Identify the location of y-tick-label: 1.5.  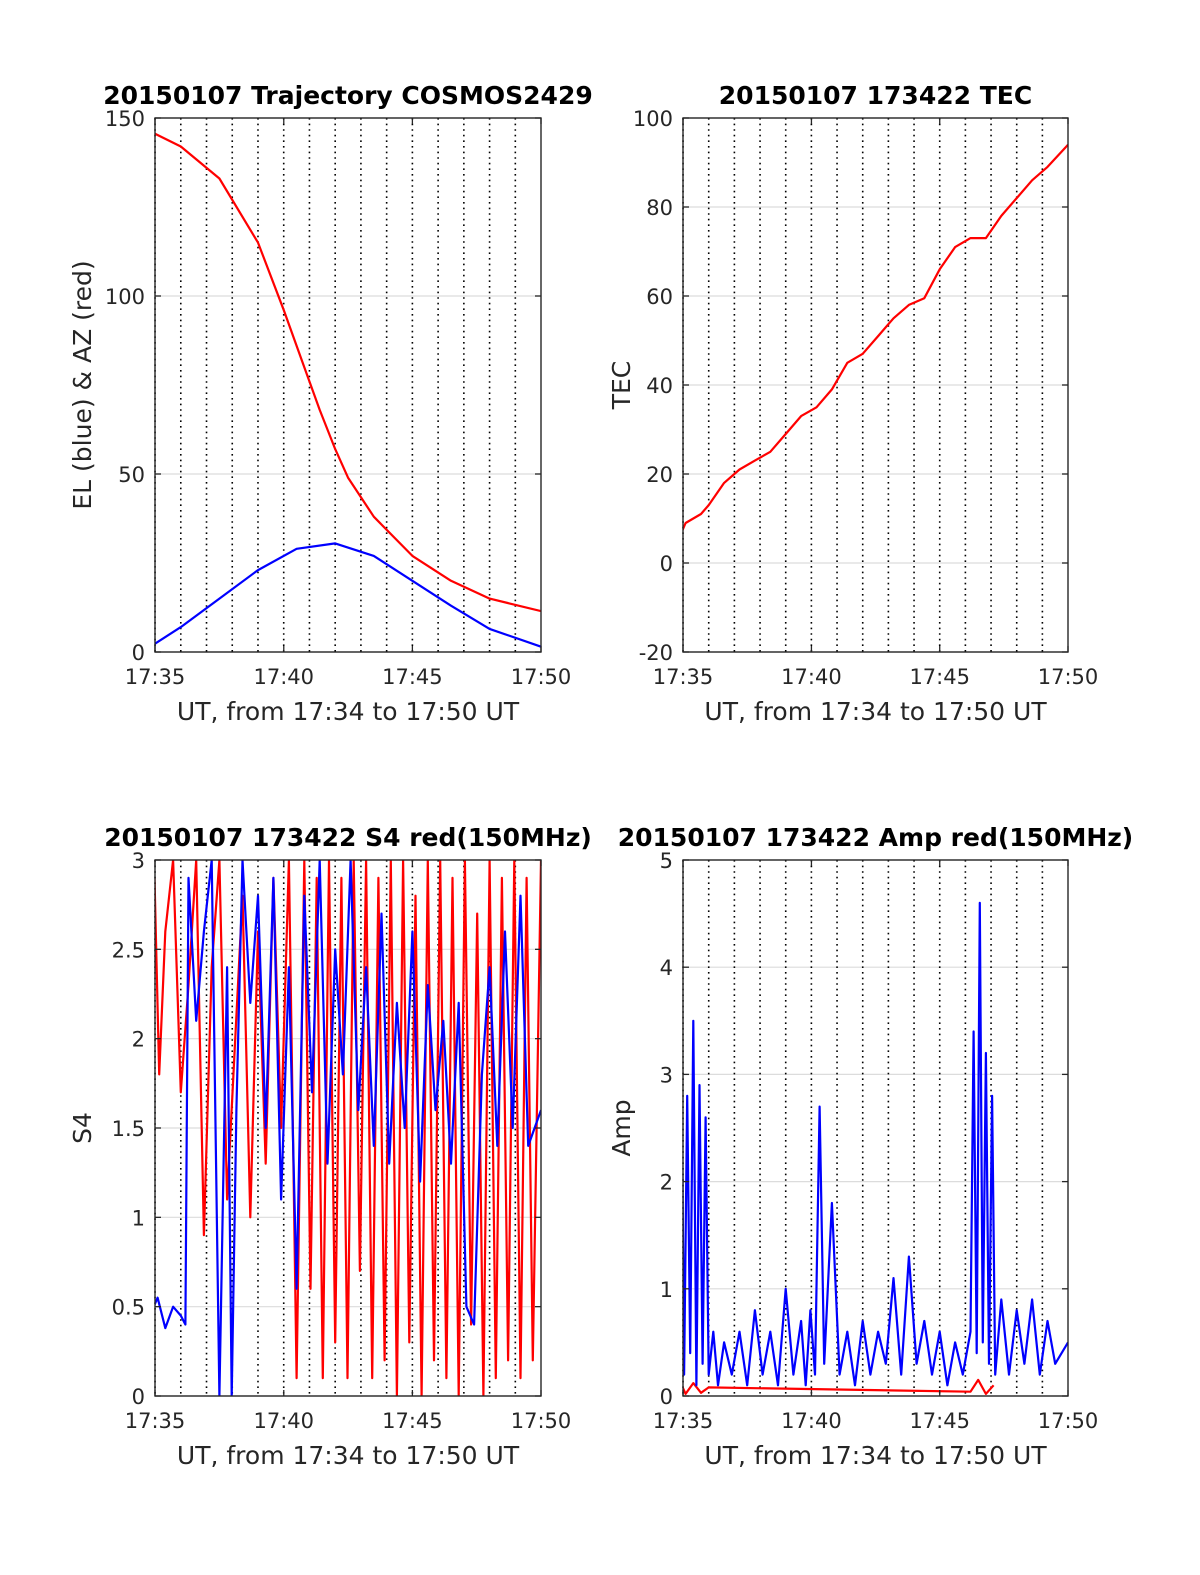
(128, 1129).